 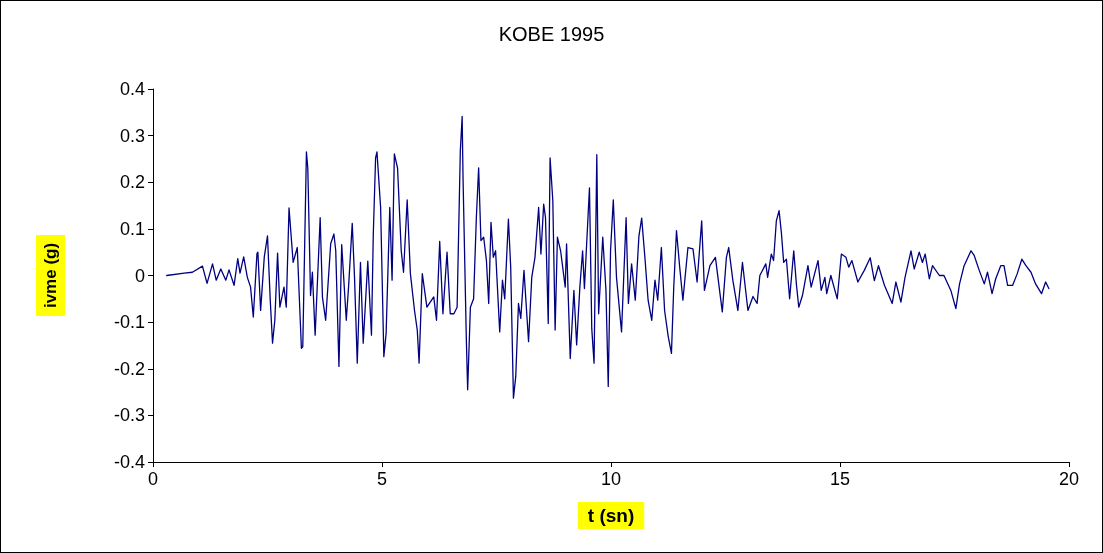 What do you see at coordinates (129, 368) in the screenshot?
I see `y-tick-label: -0.2` at bounding box center [129, 368].